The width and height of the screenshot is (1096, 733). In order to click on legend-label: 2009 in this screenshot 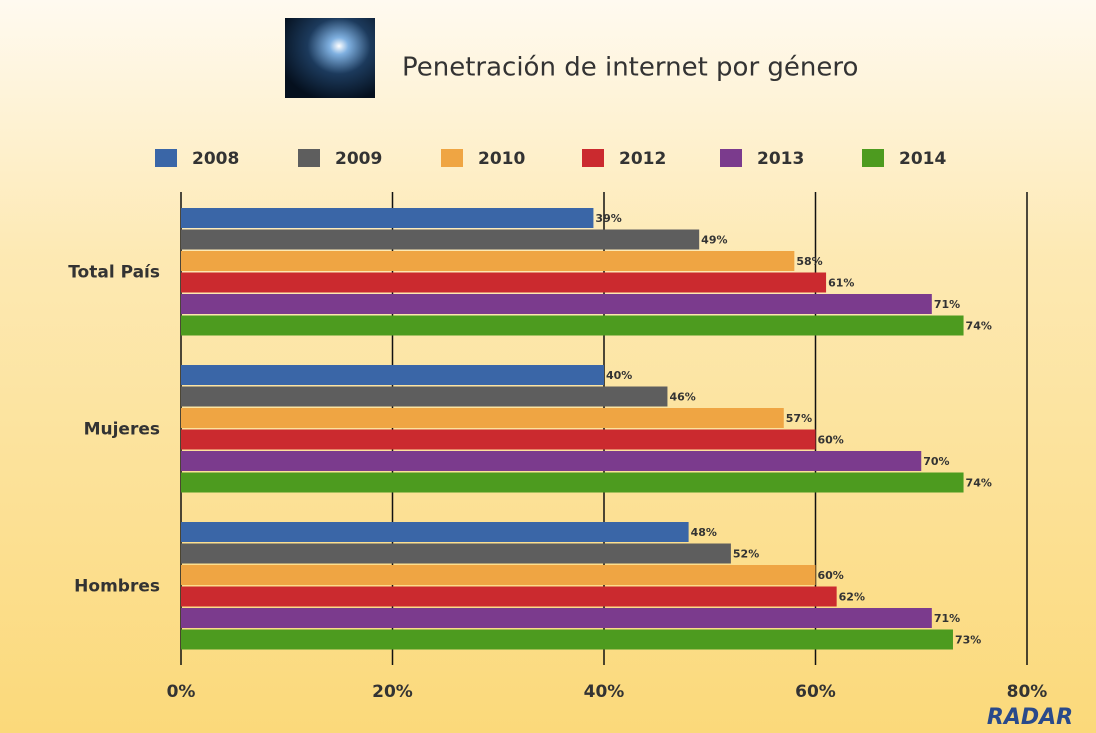, I will do `click(358, 159)`.